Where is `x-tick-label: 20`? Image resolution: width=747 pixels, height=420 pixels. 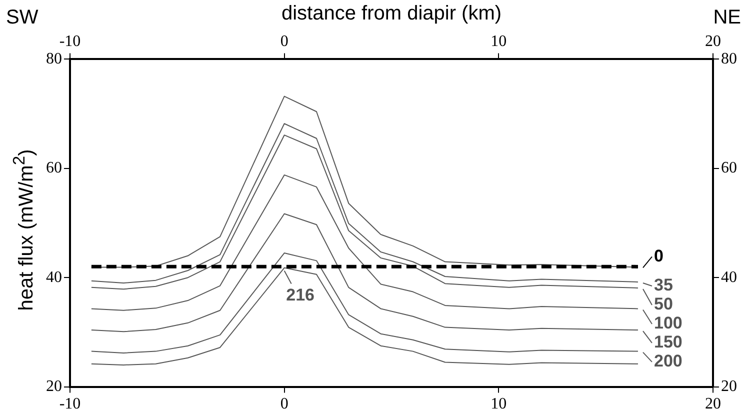
x-tick-label: 20 is located at coordinates (713, 404).